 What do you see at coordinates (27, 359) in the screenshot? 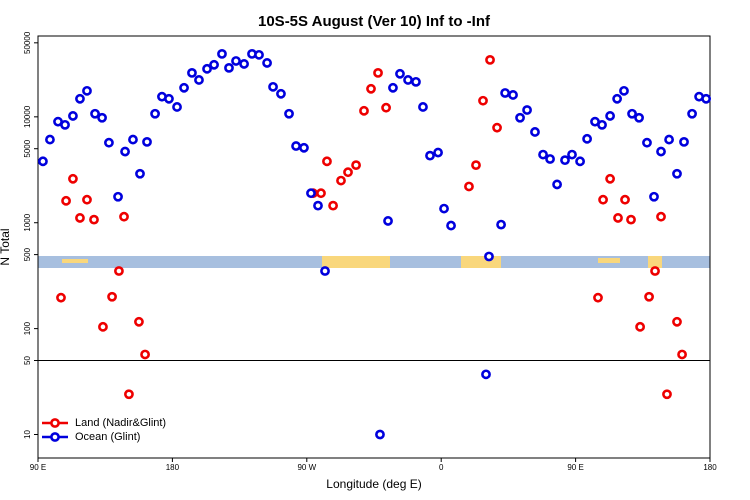
I see `y-tick-label: 50` at bounding box center [27, 359].